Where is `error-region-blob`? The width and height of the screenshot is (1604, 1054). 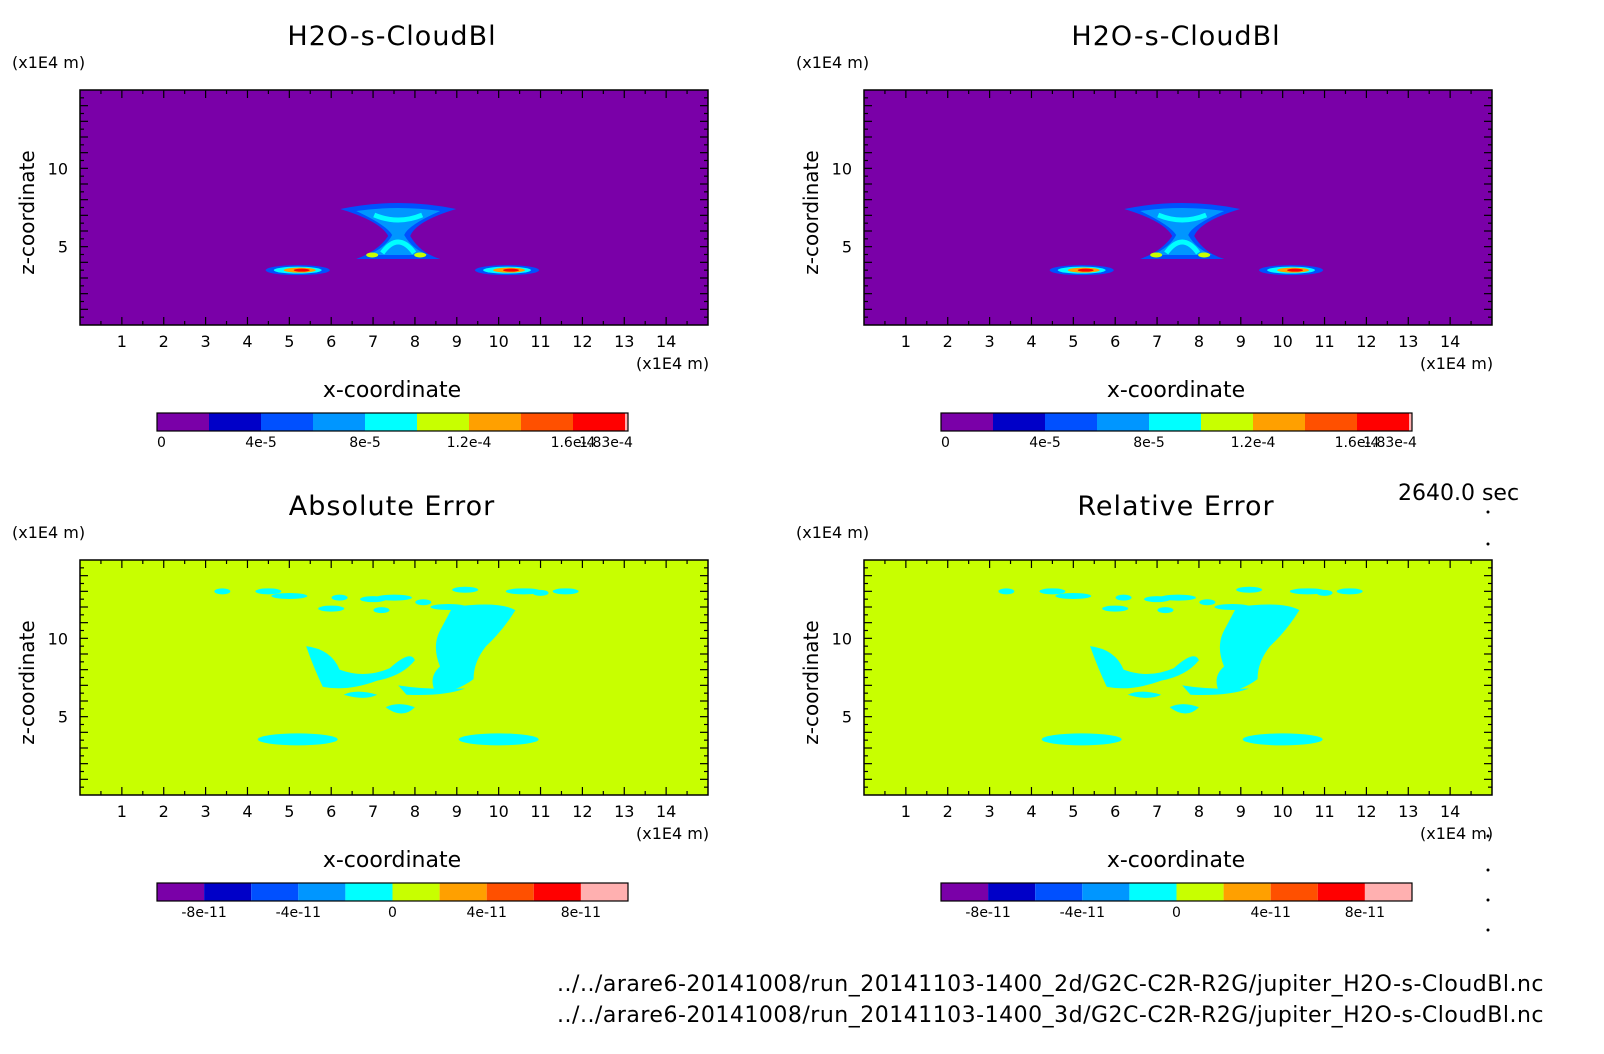 error-region-blob is located at coordinates (400, 709).